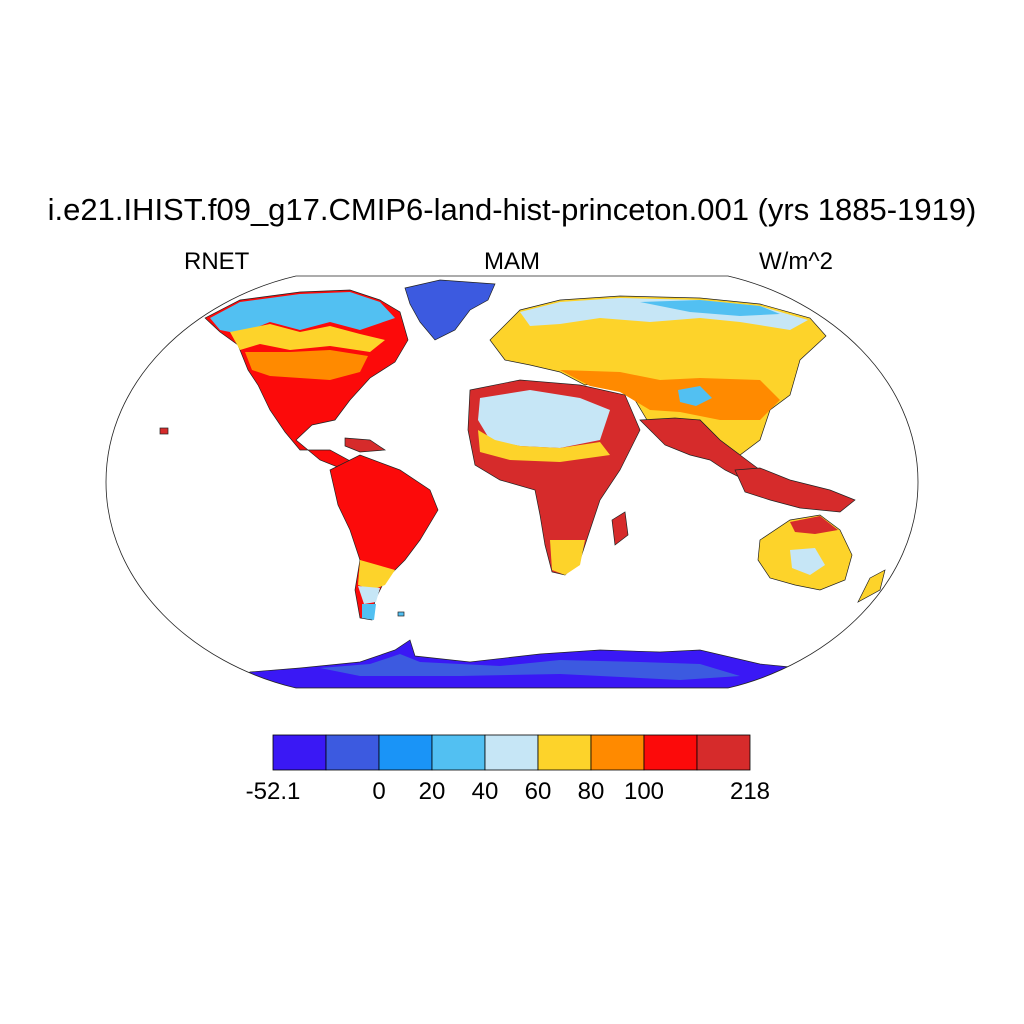  I want to click on north-america-arctic, so click(302, 313).